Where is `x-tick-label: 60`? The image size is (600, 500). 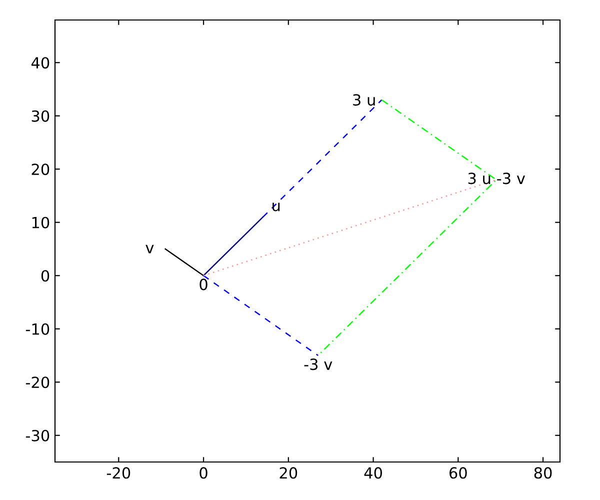 x-tick-label: 60 is located at coordinates (458, 473).